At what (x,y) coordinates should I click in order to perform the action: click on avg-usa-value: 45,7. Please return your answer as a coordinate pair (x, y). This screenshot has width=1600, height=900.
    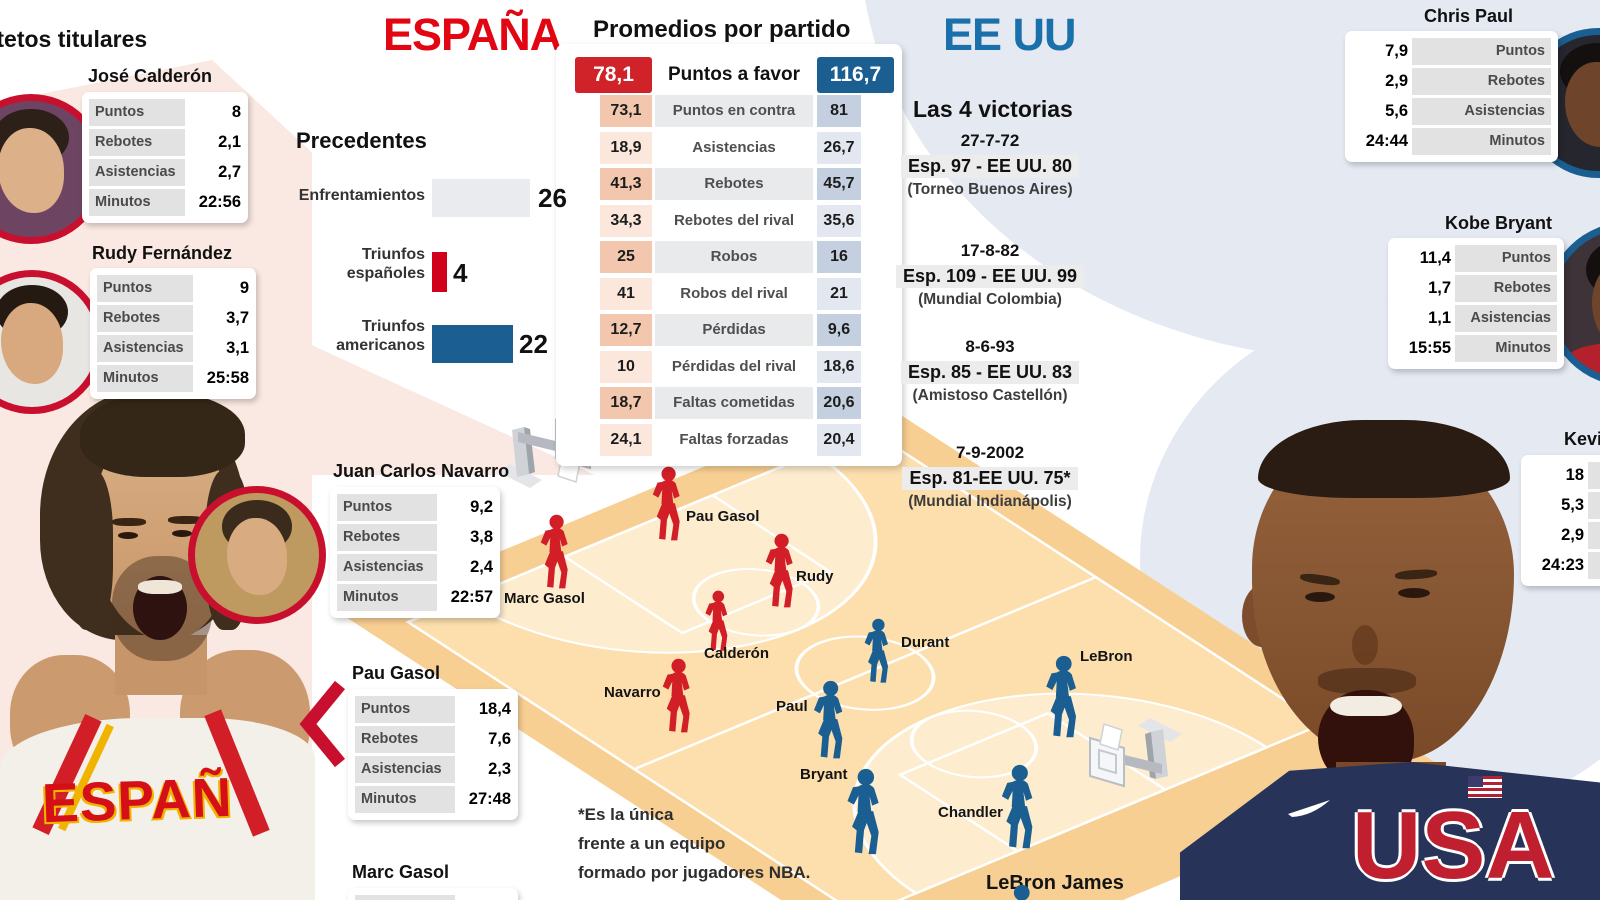
    Looking at the image, I should click on (839, 184).